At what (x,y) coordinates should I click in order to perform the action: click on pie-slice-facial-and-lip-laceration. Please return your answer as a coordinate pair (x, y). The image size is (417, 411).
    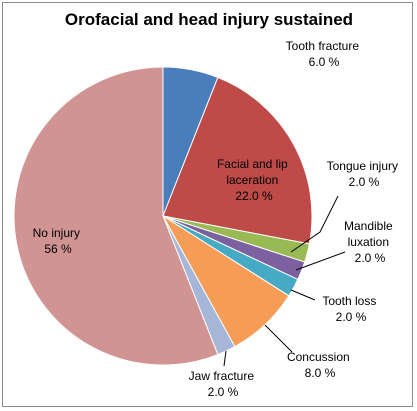
    Looking at the image, I should click on (237, 160).